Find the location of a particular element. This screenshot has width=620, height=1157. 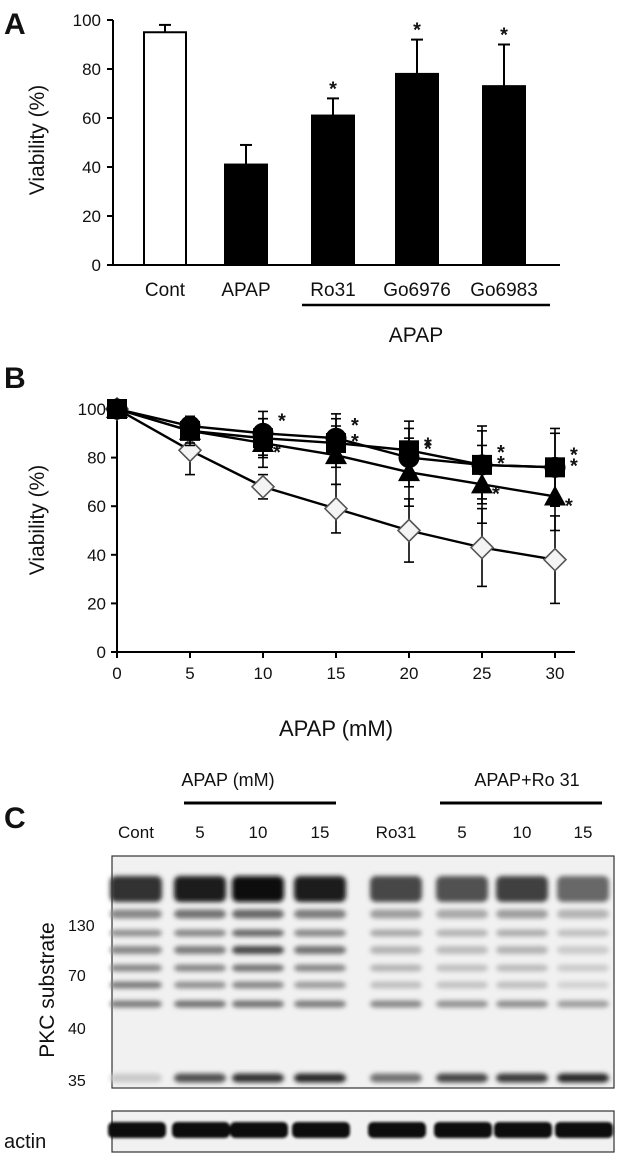

panel-a-category-label: Cont is located at coordinates (165, 290).